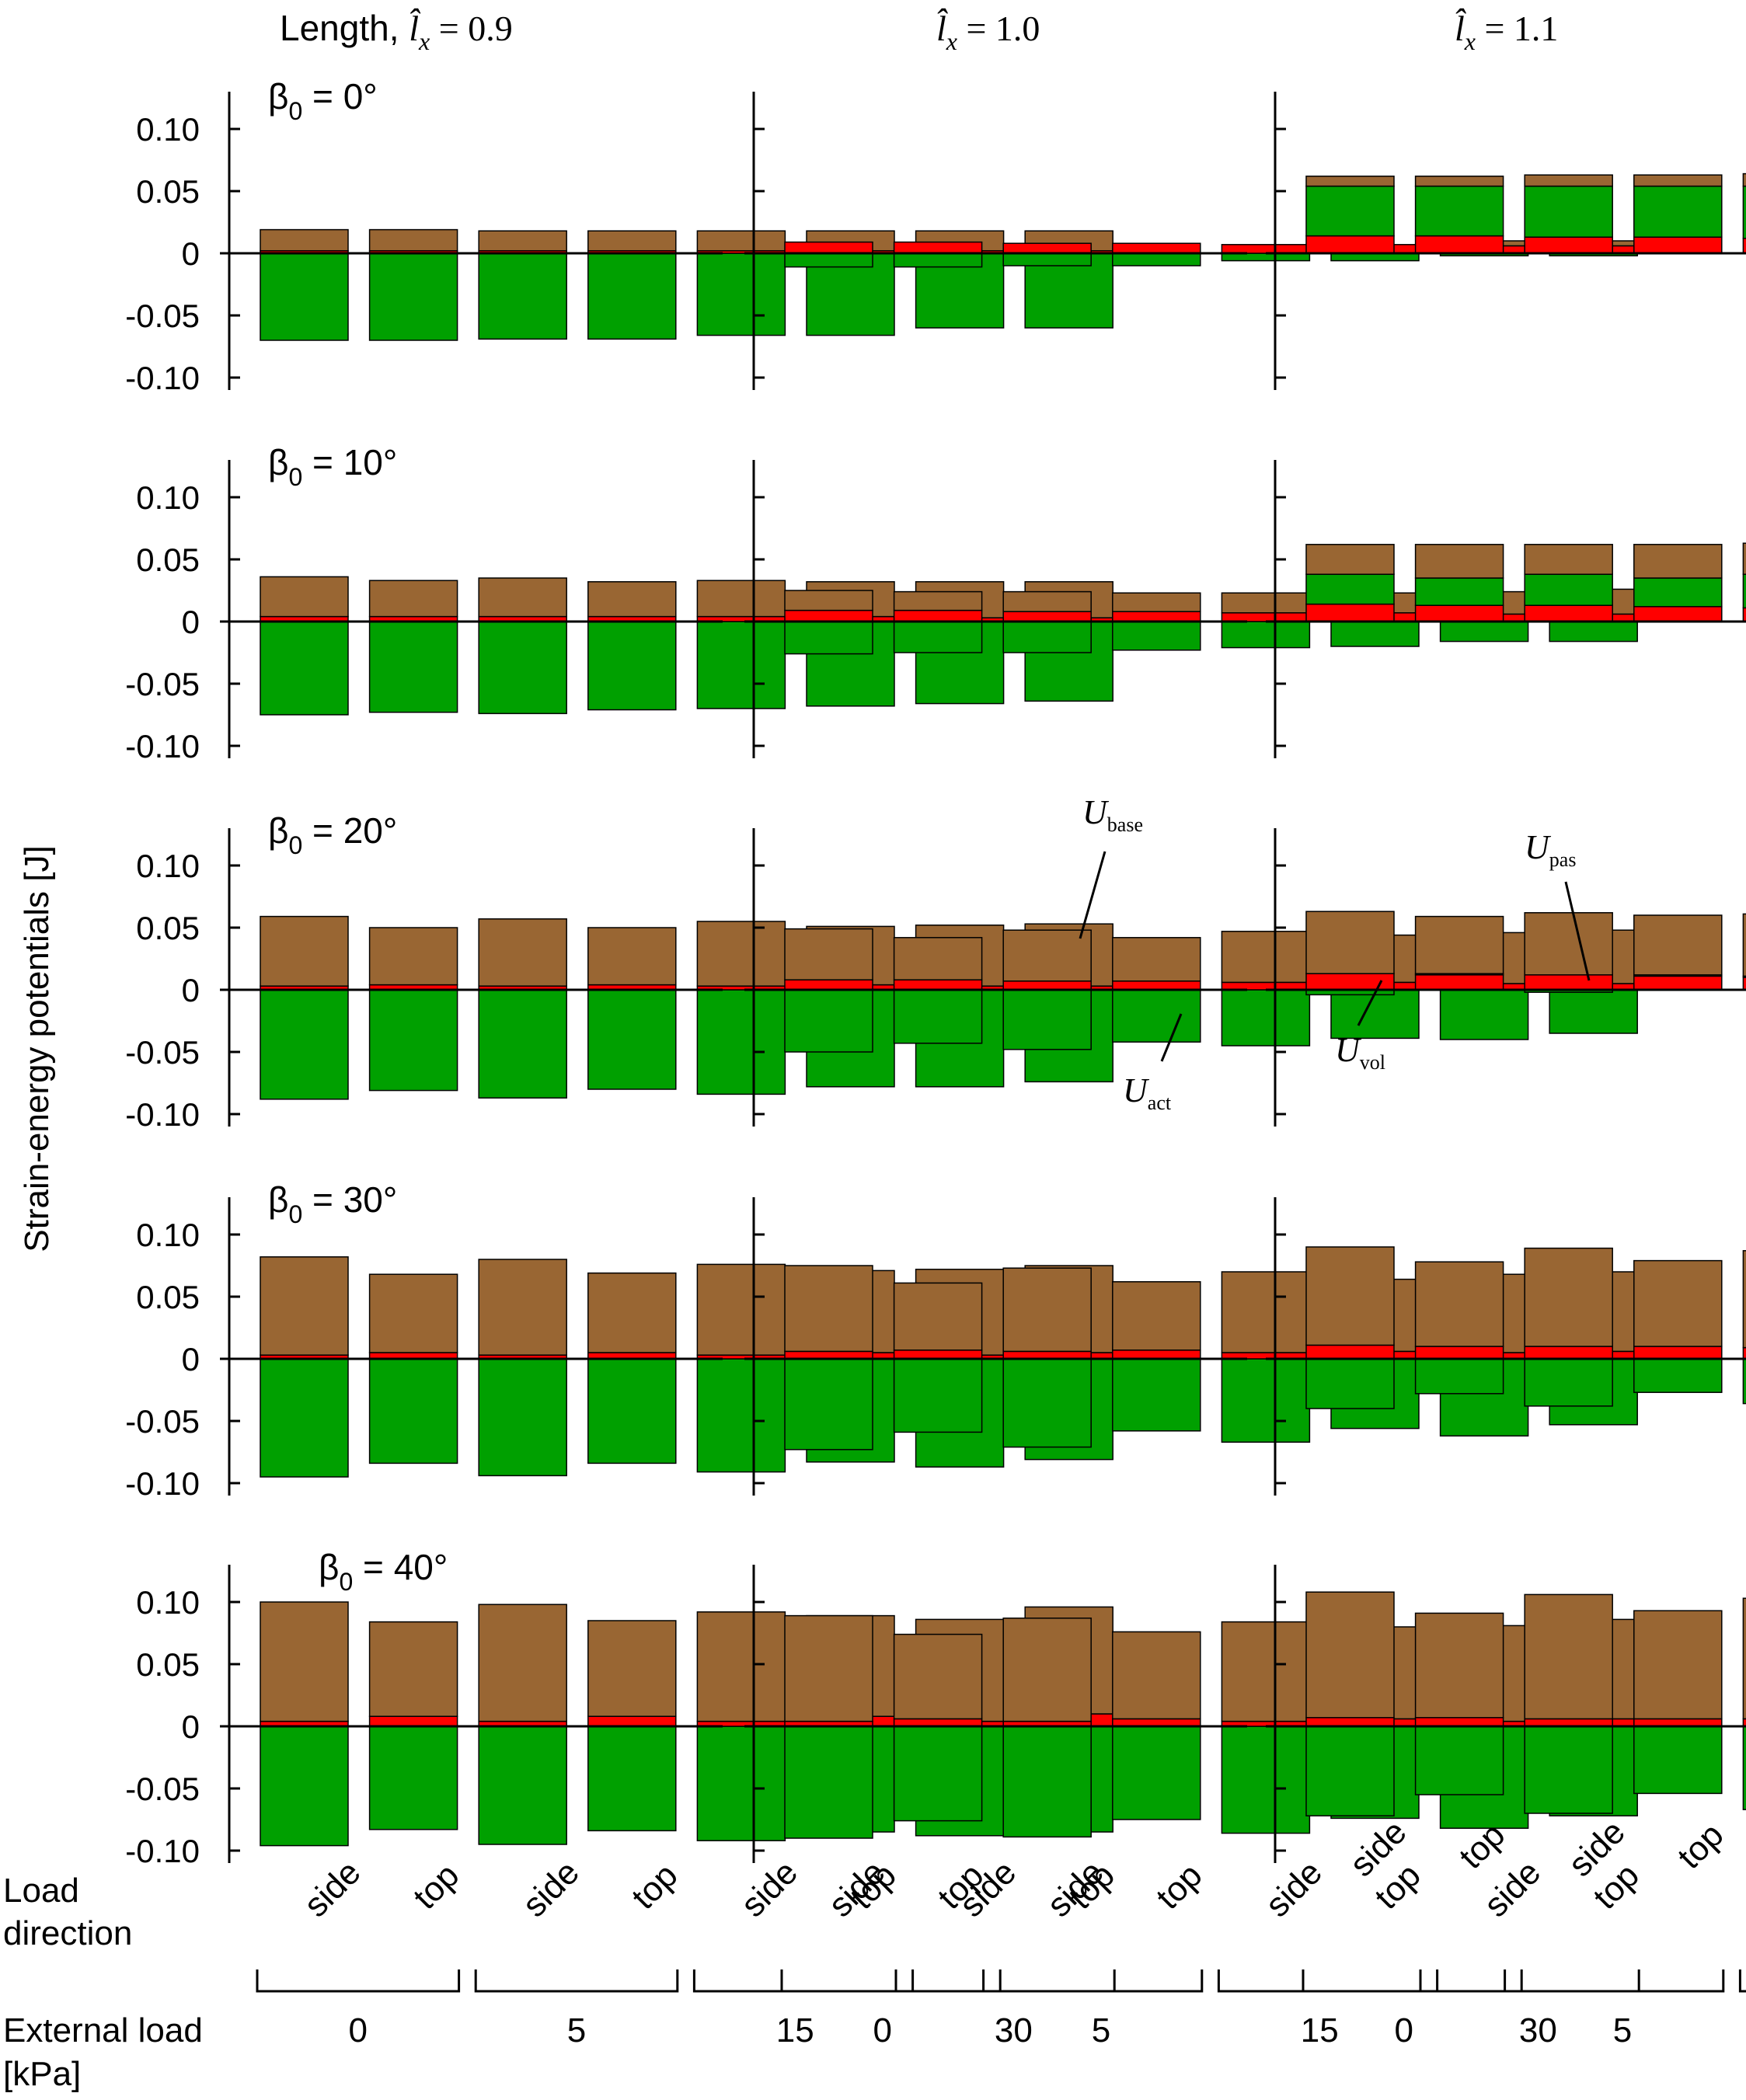 This screenshot has height=2100, width=1746. What do you see at coordinates (168, 497) in the screenshot?
I see `y-tick-label: 0.10` at bounding box center [168, 497].